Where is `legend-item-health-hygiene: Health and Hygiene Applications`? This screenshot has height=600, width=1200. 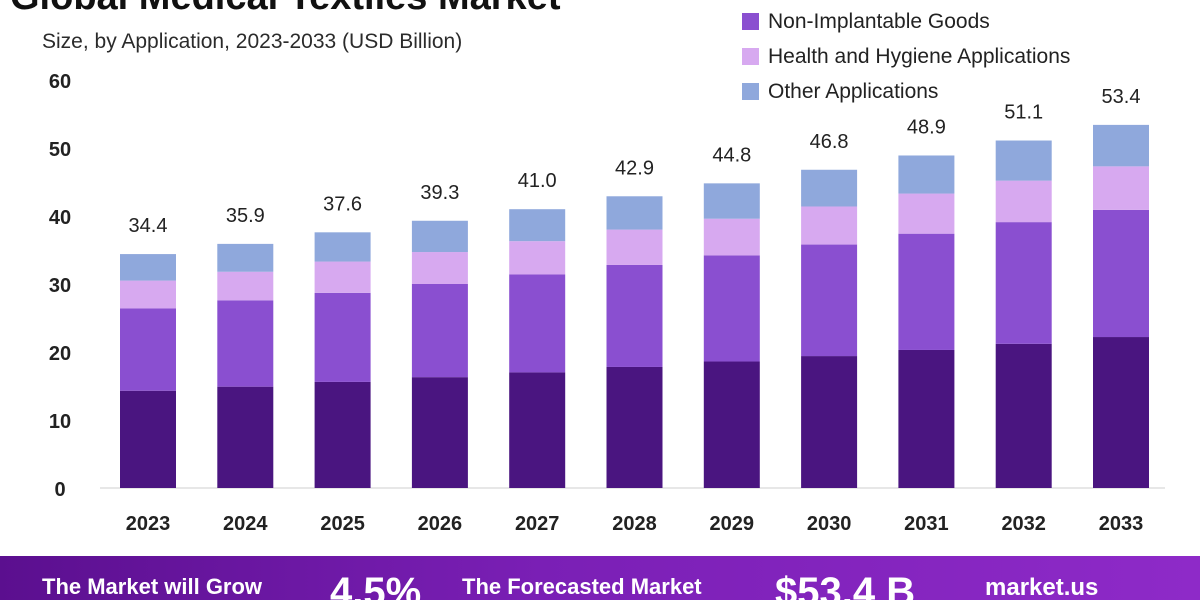 legend-item-health-hygiene: Health and Hygiene Applications is located at coordinates (906, 56).